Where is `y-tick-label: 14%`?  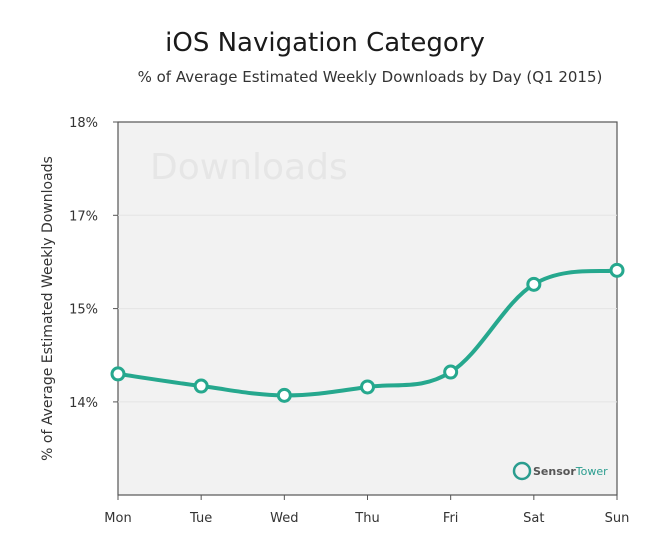
y-tick-label: 14% is located at coordinates (83, 403).